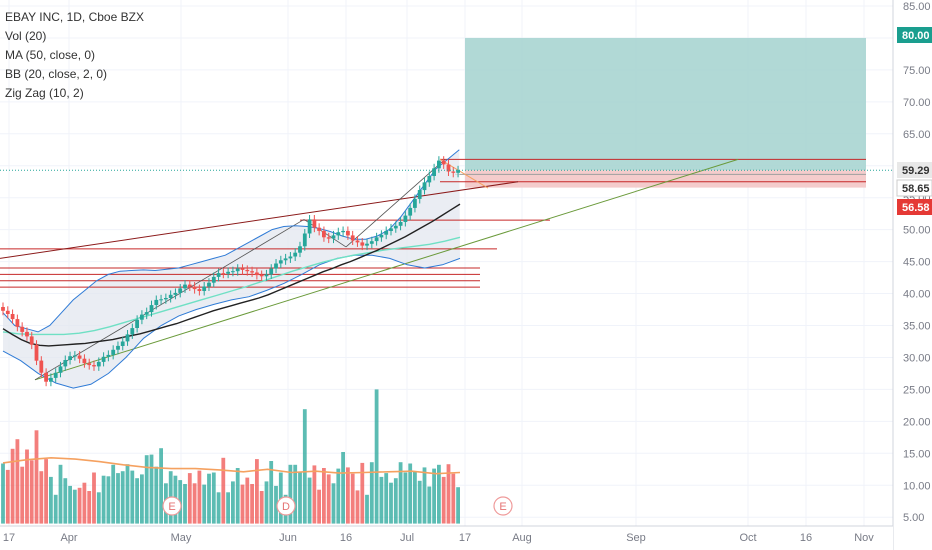 This screenshot has width=932, height=550. What do you see at coordinates (917, 486) in the screenshot?
I see `price-tick-label: 10.00` at bounding box center [917, 486].